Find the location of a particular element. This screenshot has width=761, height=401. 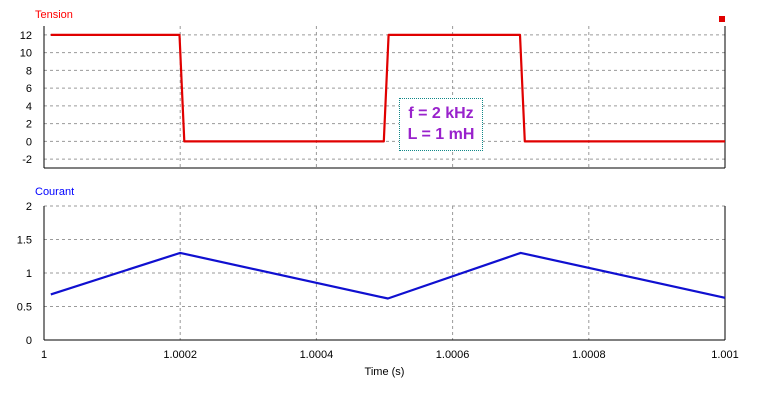

courant-x-tick-label: 1 is located at coordinates (44, 355).